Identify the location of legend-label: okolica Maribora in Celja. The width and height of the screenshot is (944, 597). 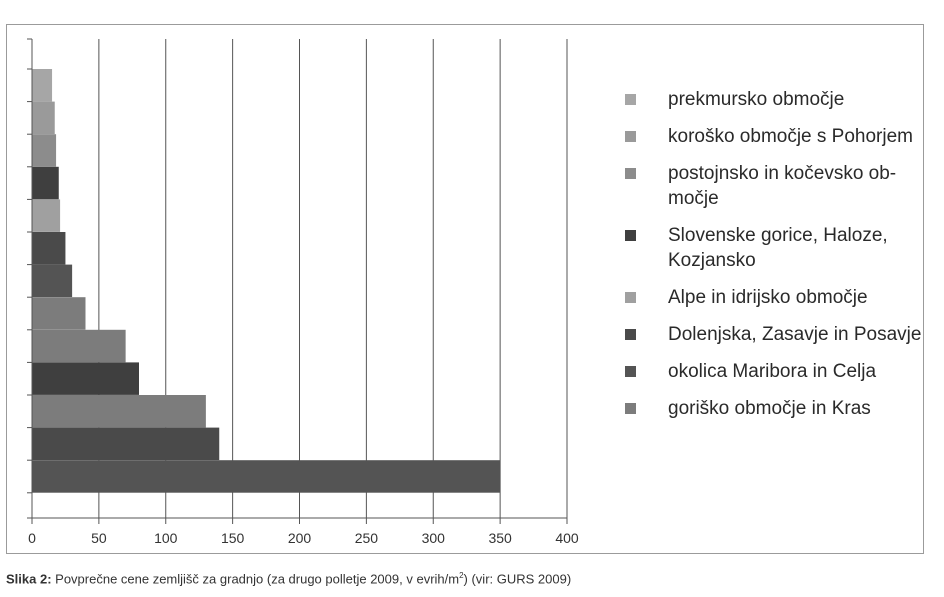
(772, 371).